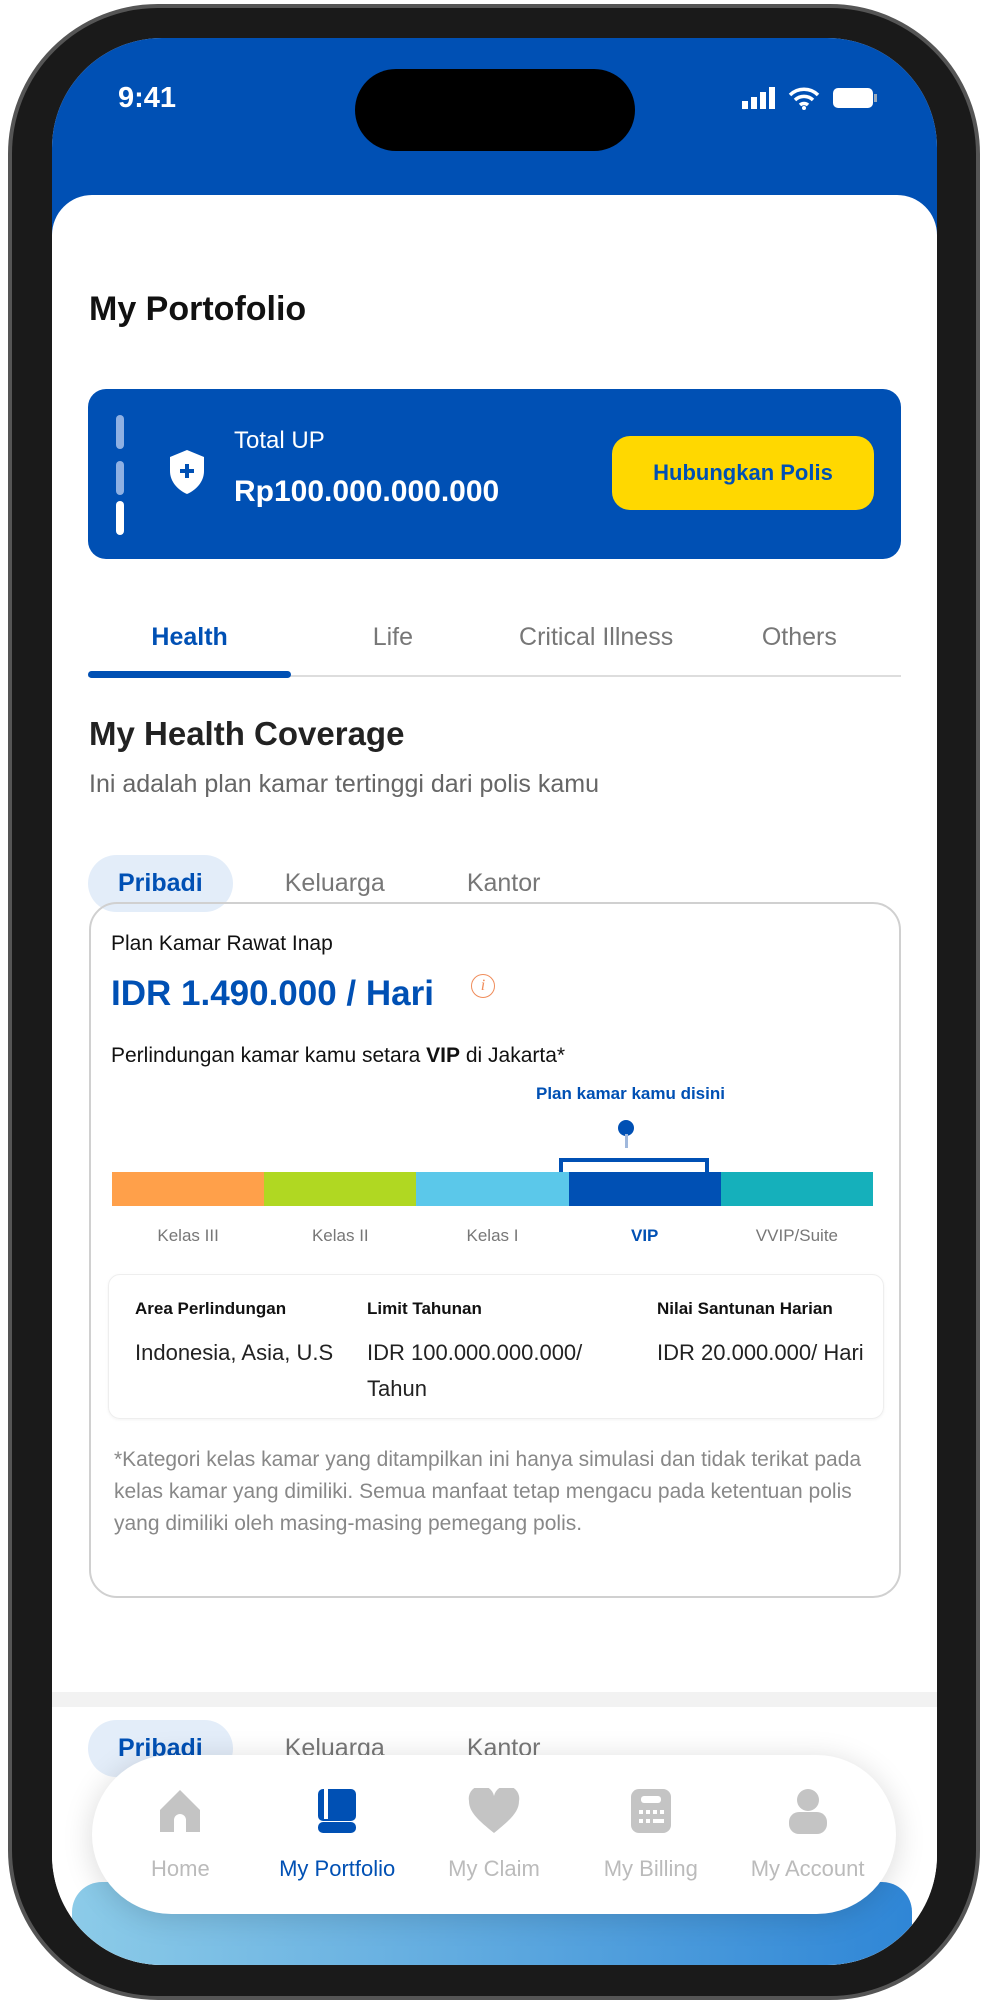 The height and width of the screenshot is (2003, 989). What do you see at coordinates (475, 1370) in the screenshot?
I see `detail-value: IDR 100.000.000.000/ Tahun` at bounding box center [475, 1370].